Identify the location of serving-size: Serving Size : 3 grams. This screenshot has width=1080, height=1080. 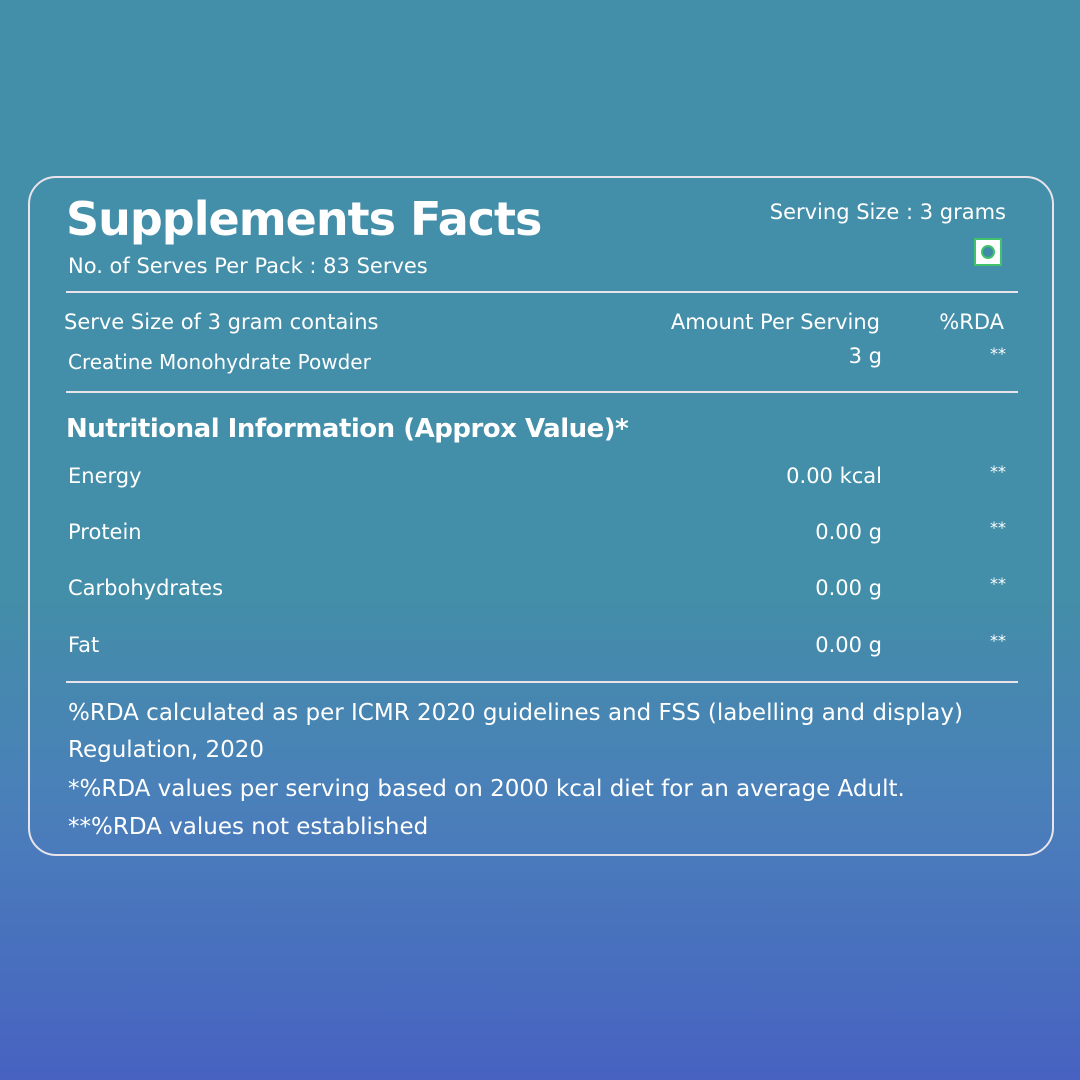
(887, 212).